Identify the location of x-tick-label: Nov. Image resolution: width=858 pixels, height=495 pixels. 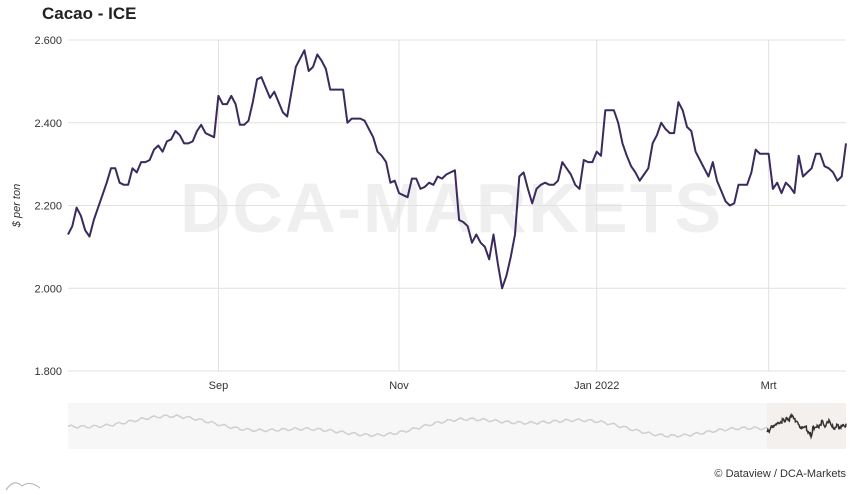
(399, 386).